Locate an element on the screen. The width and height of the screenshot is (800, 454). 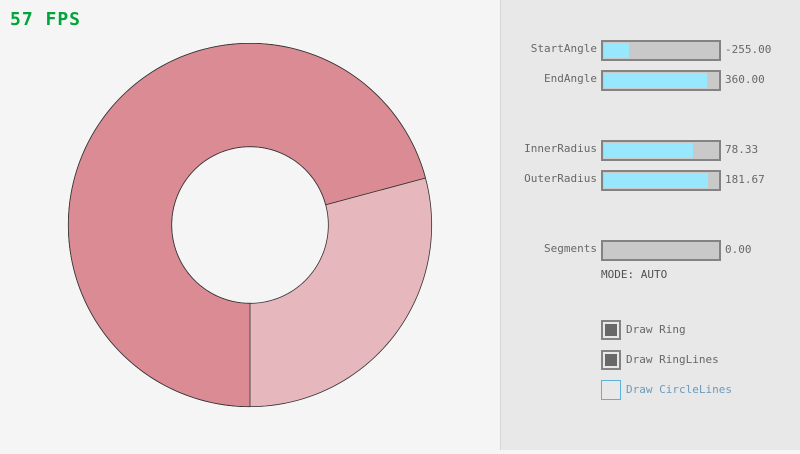
slider-outer-radius: OuterRadius 181.67 is located at coordinates (650, 180).